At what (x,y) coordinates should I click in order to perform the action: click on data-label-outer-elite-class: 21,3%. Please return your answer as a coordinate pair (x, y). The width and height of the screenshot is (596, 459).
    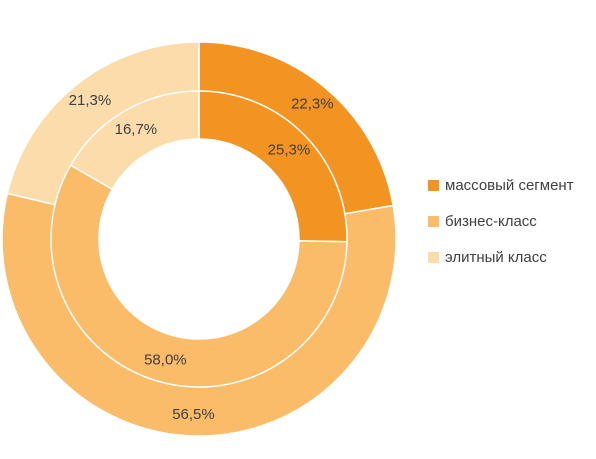
    Looking at the image, I should click on (90, 100).